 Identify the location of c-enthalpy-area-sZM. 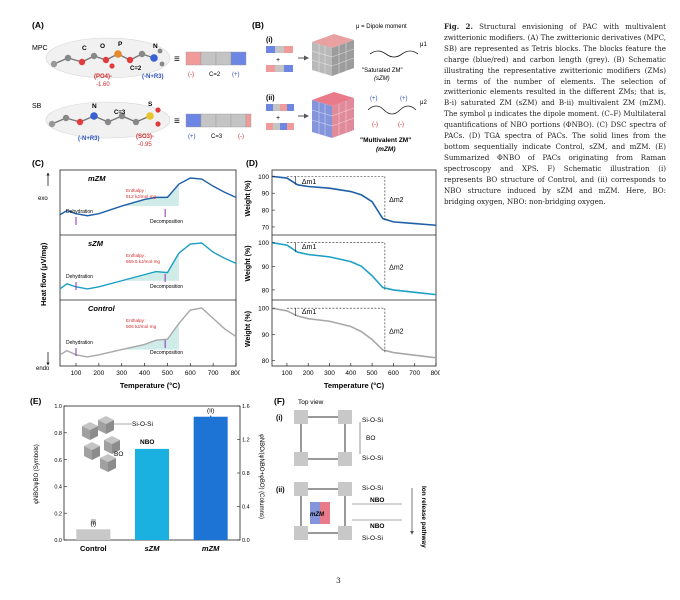
(150, 267).